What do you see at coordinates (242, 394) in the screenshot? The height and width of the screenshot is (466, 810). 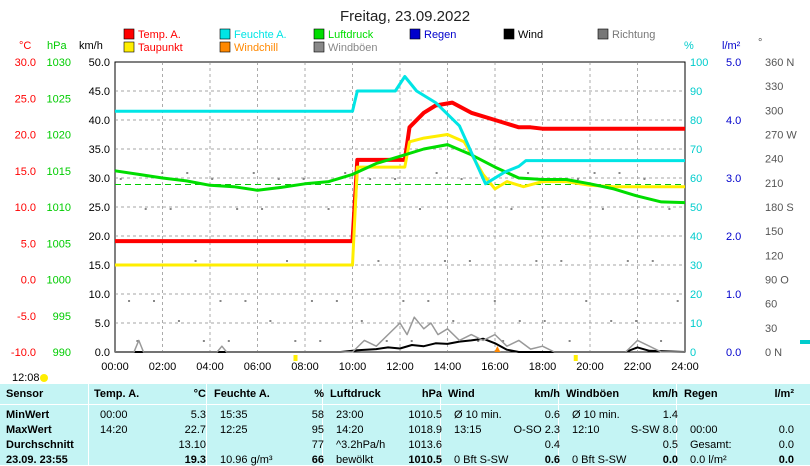 I see `header-label: Feuchte A.` at bounding box center [242, 394].